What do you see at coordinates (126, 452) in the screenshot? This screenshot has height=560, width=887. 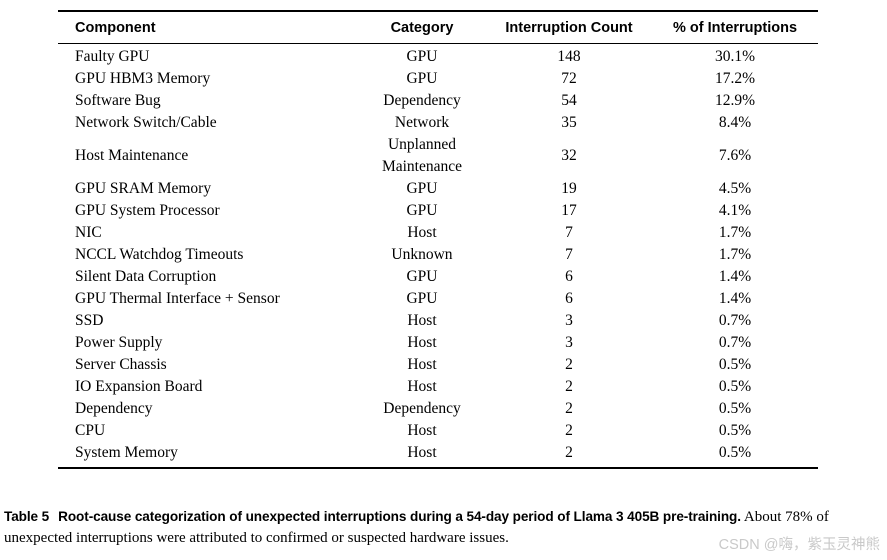 I see `cell-component: System Memory` at bounding box center [126, 452].